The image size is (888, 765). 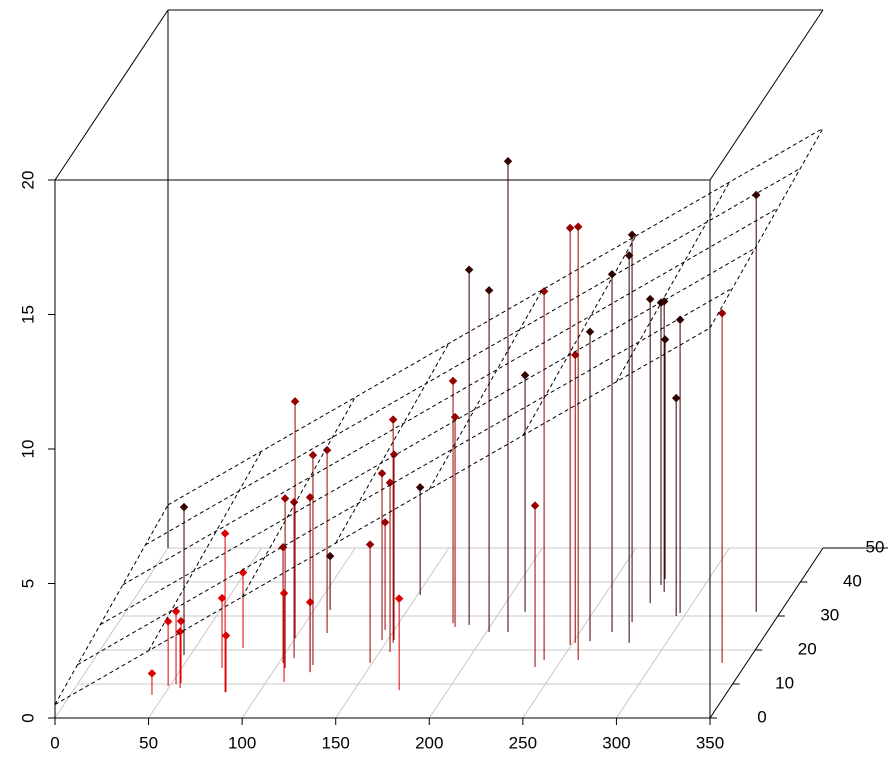 I want to click on x-tick-label: 300, so click(x=616, y=742).